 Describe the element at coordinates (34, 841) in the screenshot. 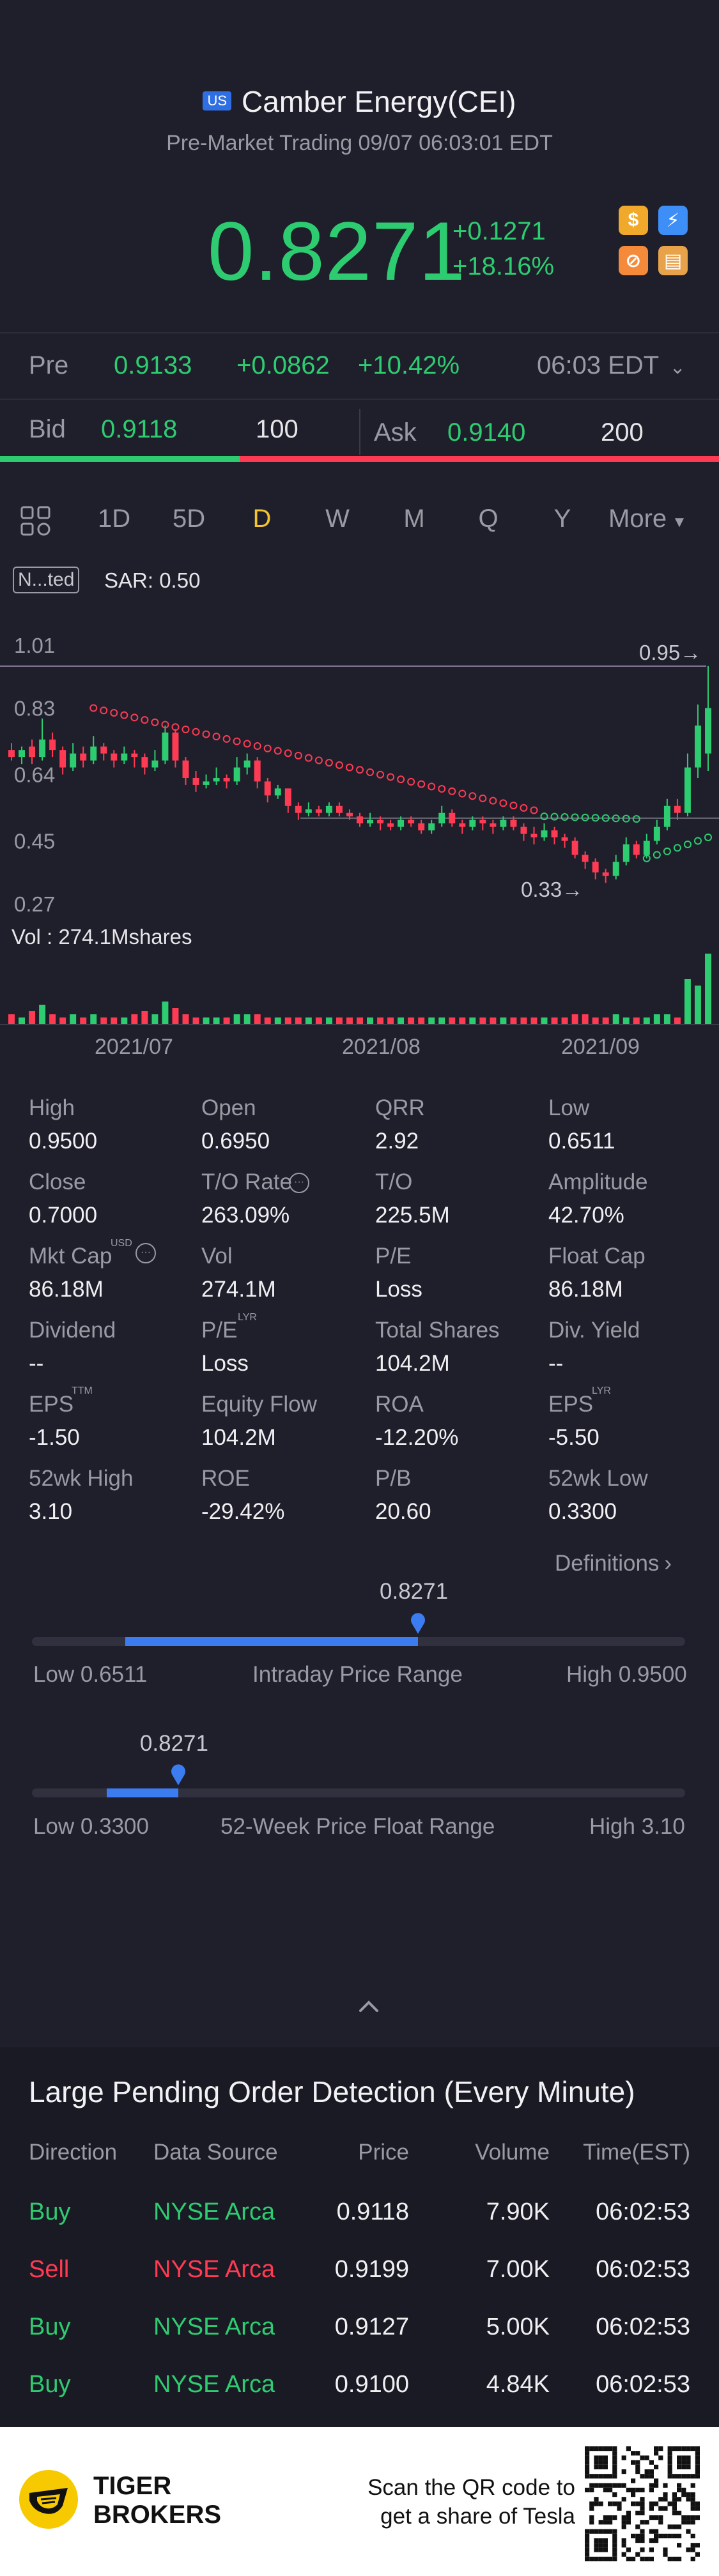

I see `y-tick-label: 0.45` at that location.